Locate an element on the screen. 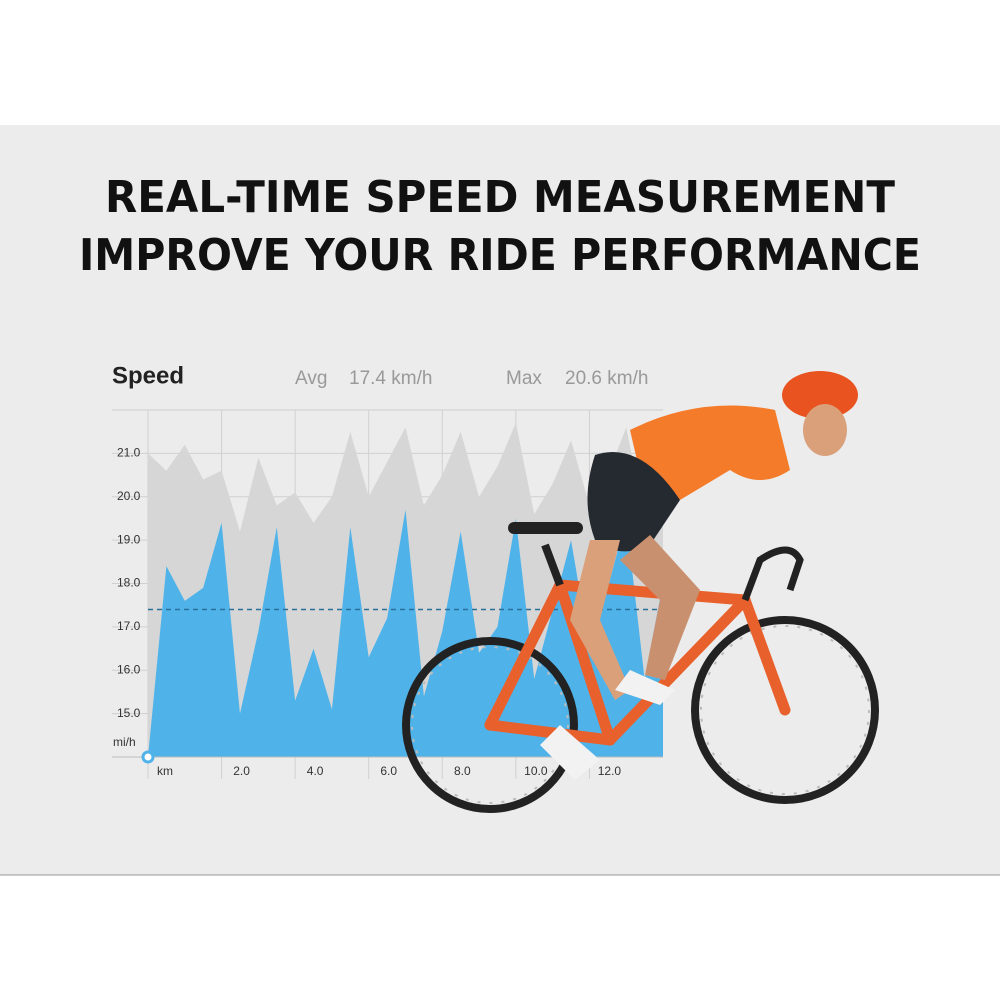  y-tick-label: 15.0 is located at coordinates (129, 713).